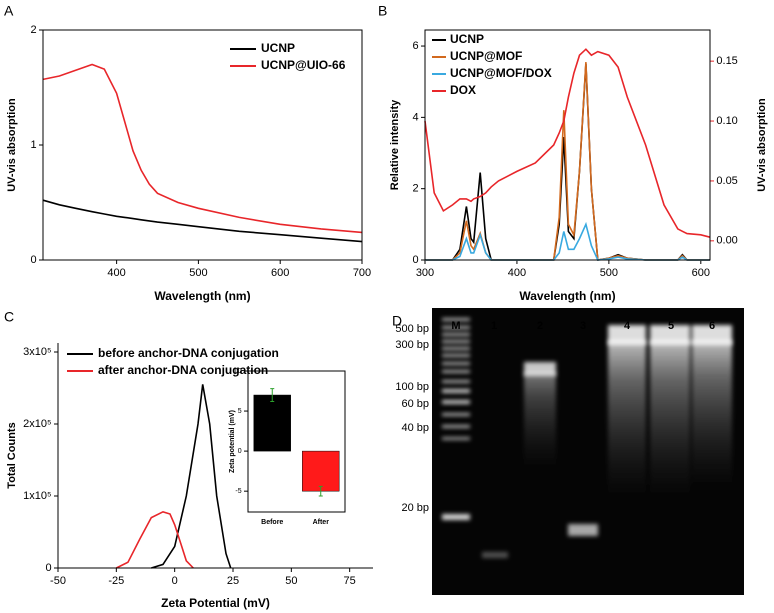 This screenshot has height=613, width=774. What do you see at coordinates (12, 455) in the screenshot?
I see `y-axis-label: Total Counts` at bounding box center [12, 455].